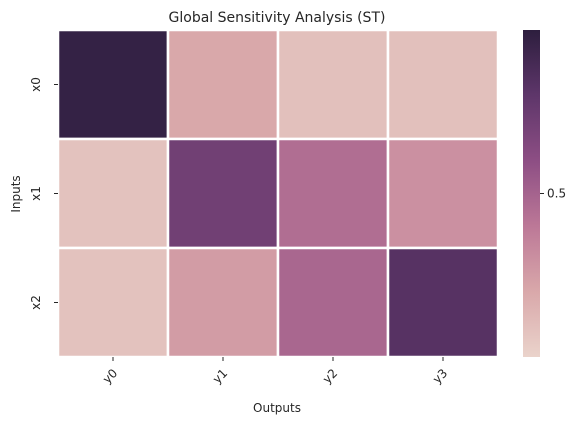  I want to click on y-tick-label: x1, so click(36, 193).